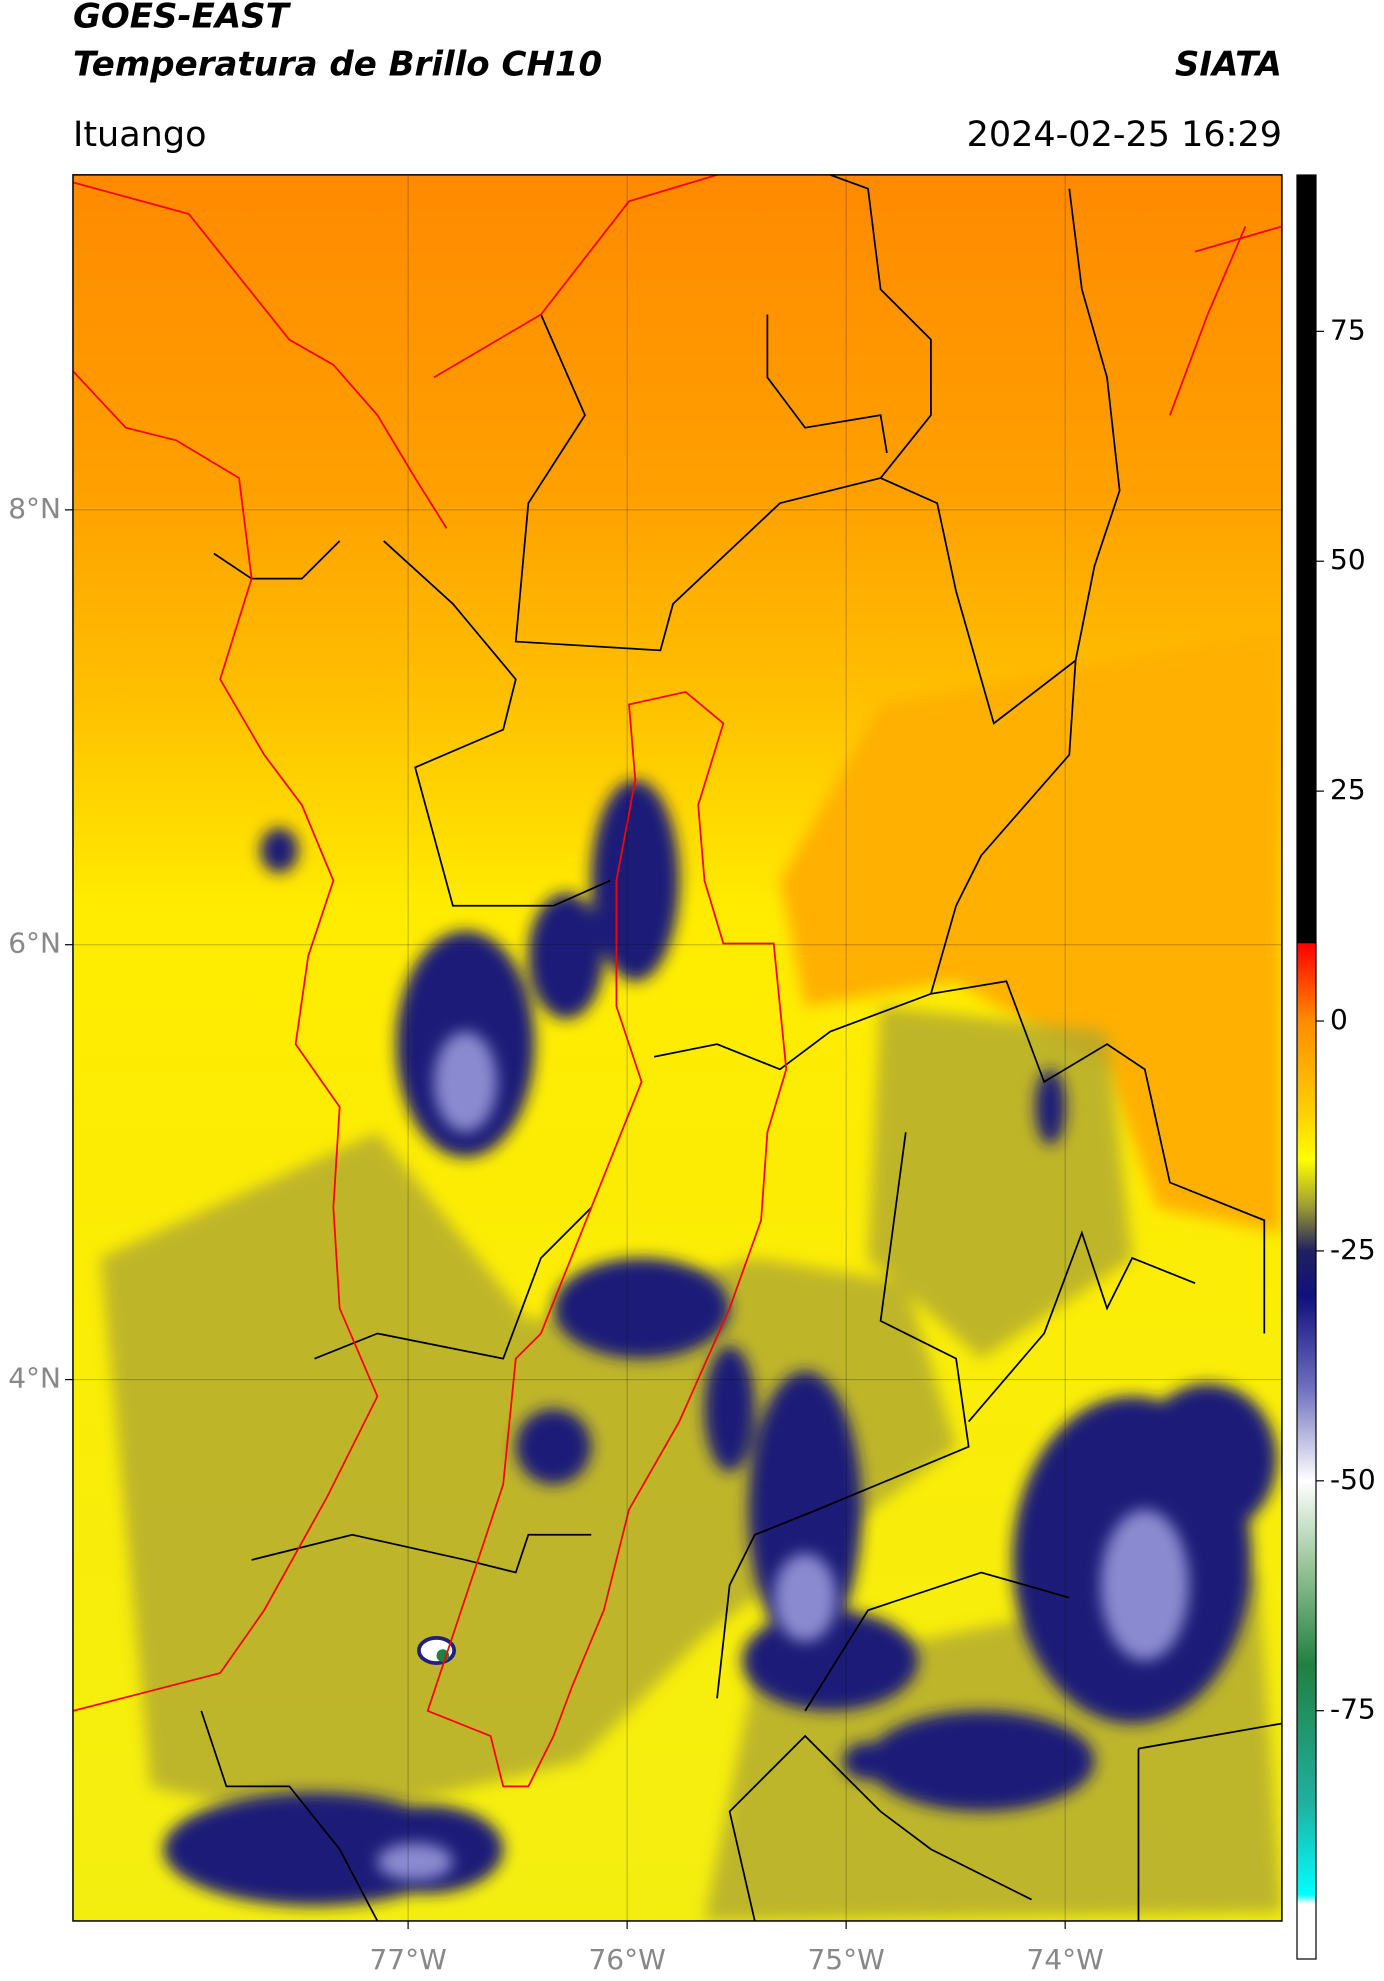  What do you see at coordinates (1353, 1479) in the screenshot?
I see `colorbar-label: -50` at bounding box center [1353, 1479].